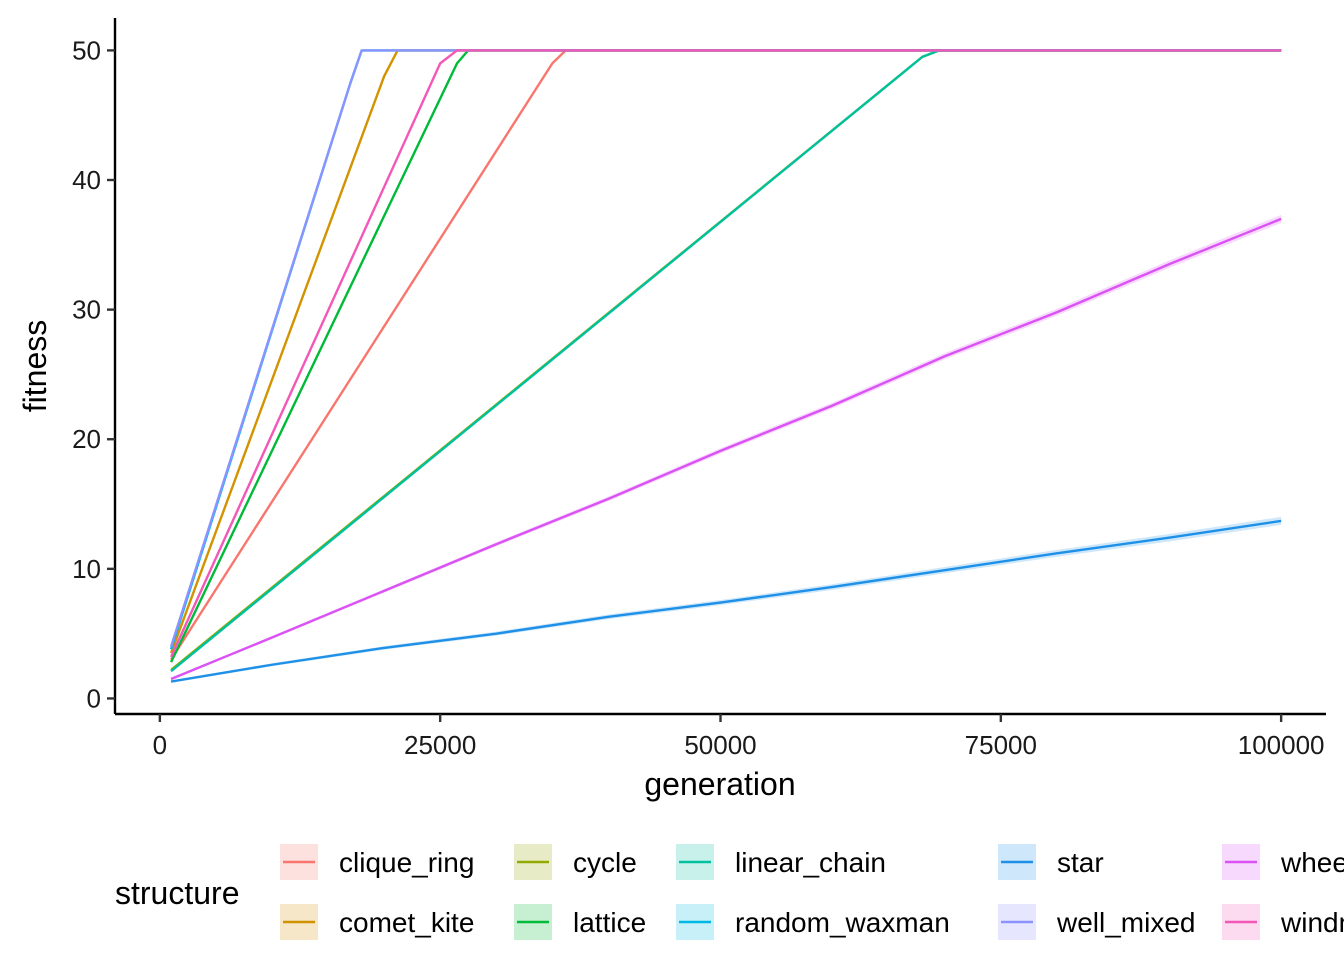 This screenshot has height=960, width=1344. I want to click on legend-label: linear_chain, so click(810, 862).